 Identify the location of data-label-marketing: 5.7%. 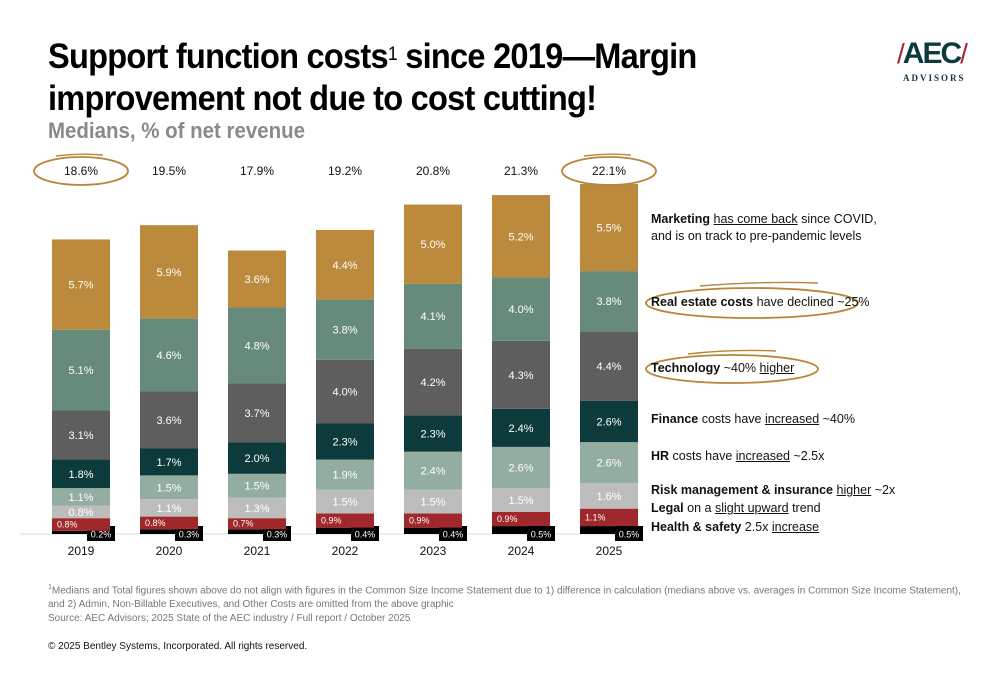
(80, 286).